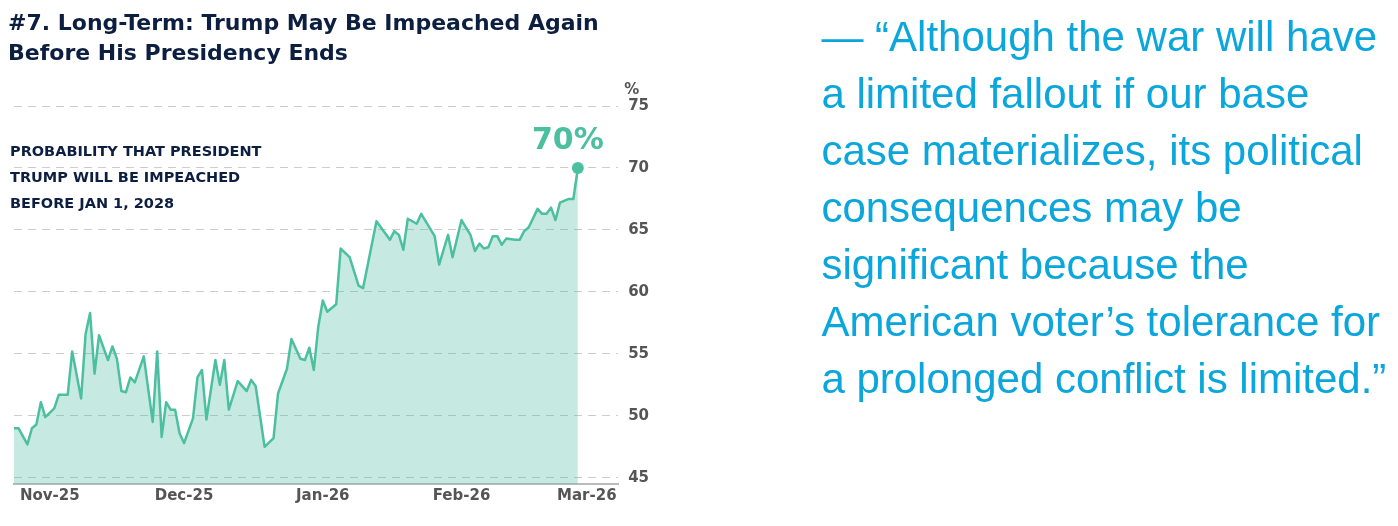 The width and height of the screenshot is (1398, 526). What do you see at coordinates (49, 494) in the screenshot?
I see `x-tick-label: Nov-25` at bounding box center [49, 494].